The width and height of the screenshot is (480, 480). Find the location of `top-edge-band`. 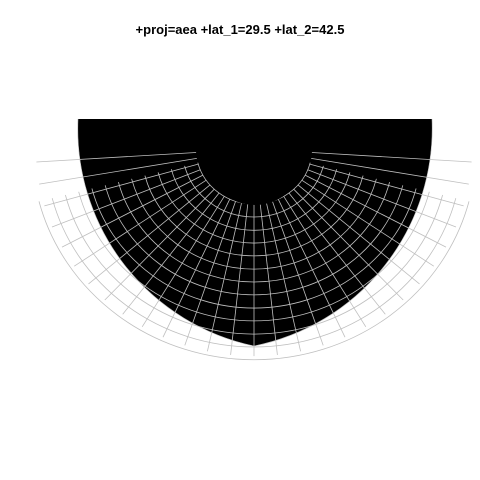

top-edge-band is located at coordinates (255, 121).